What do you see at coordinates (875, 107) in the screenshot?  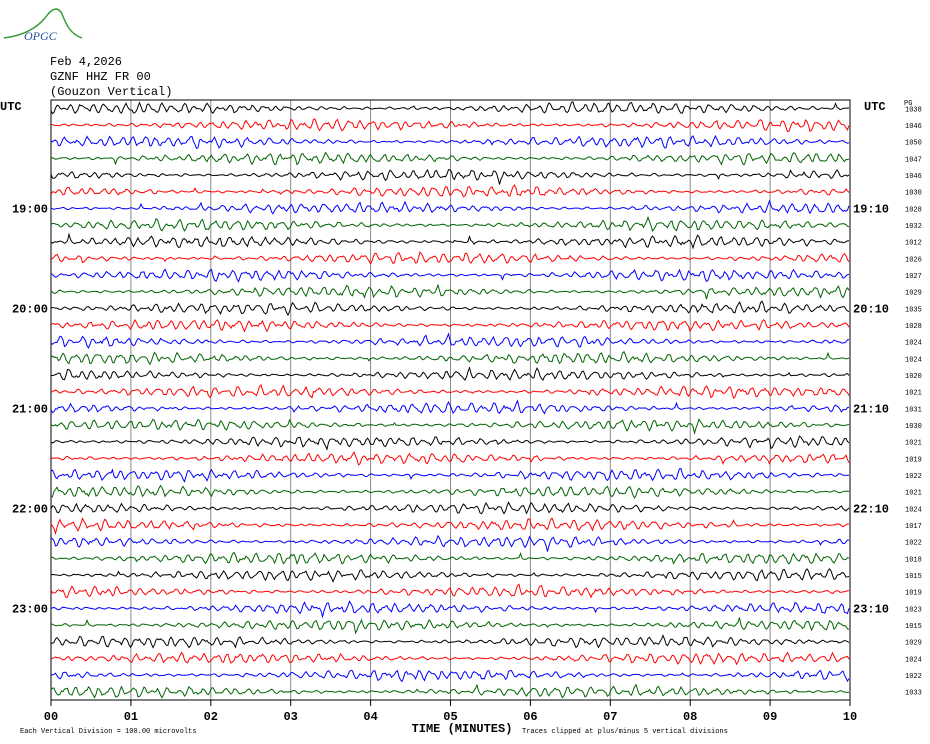 I see `right-axis-label: UTC` at bounding box center [875, 107].